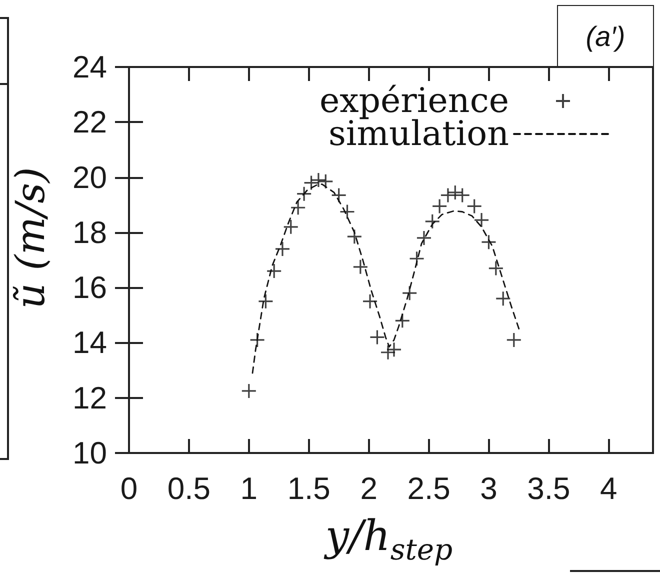 This screenshot has height=573, width=660. I want to click on x-tick-label: 4, so click(609, 488).